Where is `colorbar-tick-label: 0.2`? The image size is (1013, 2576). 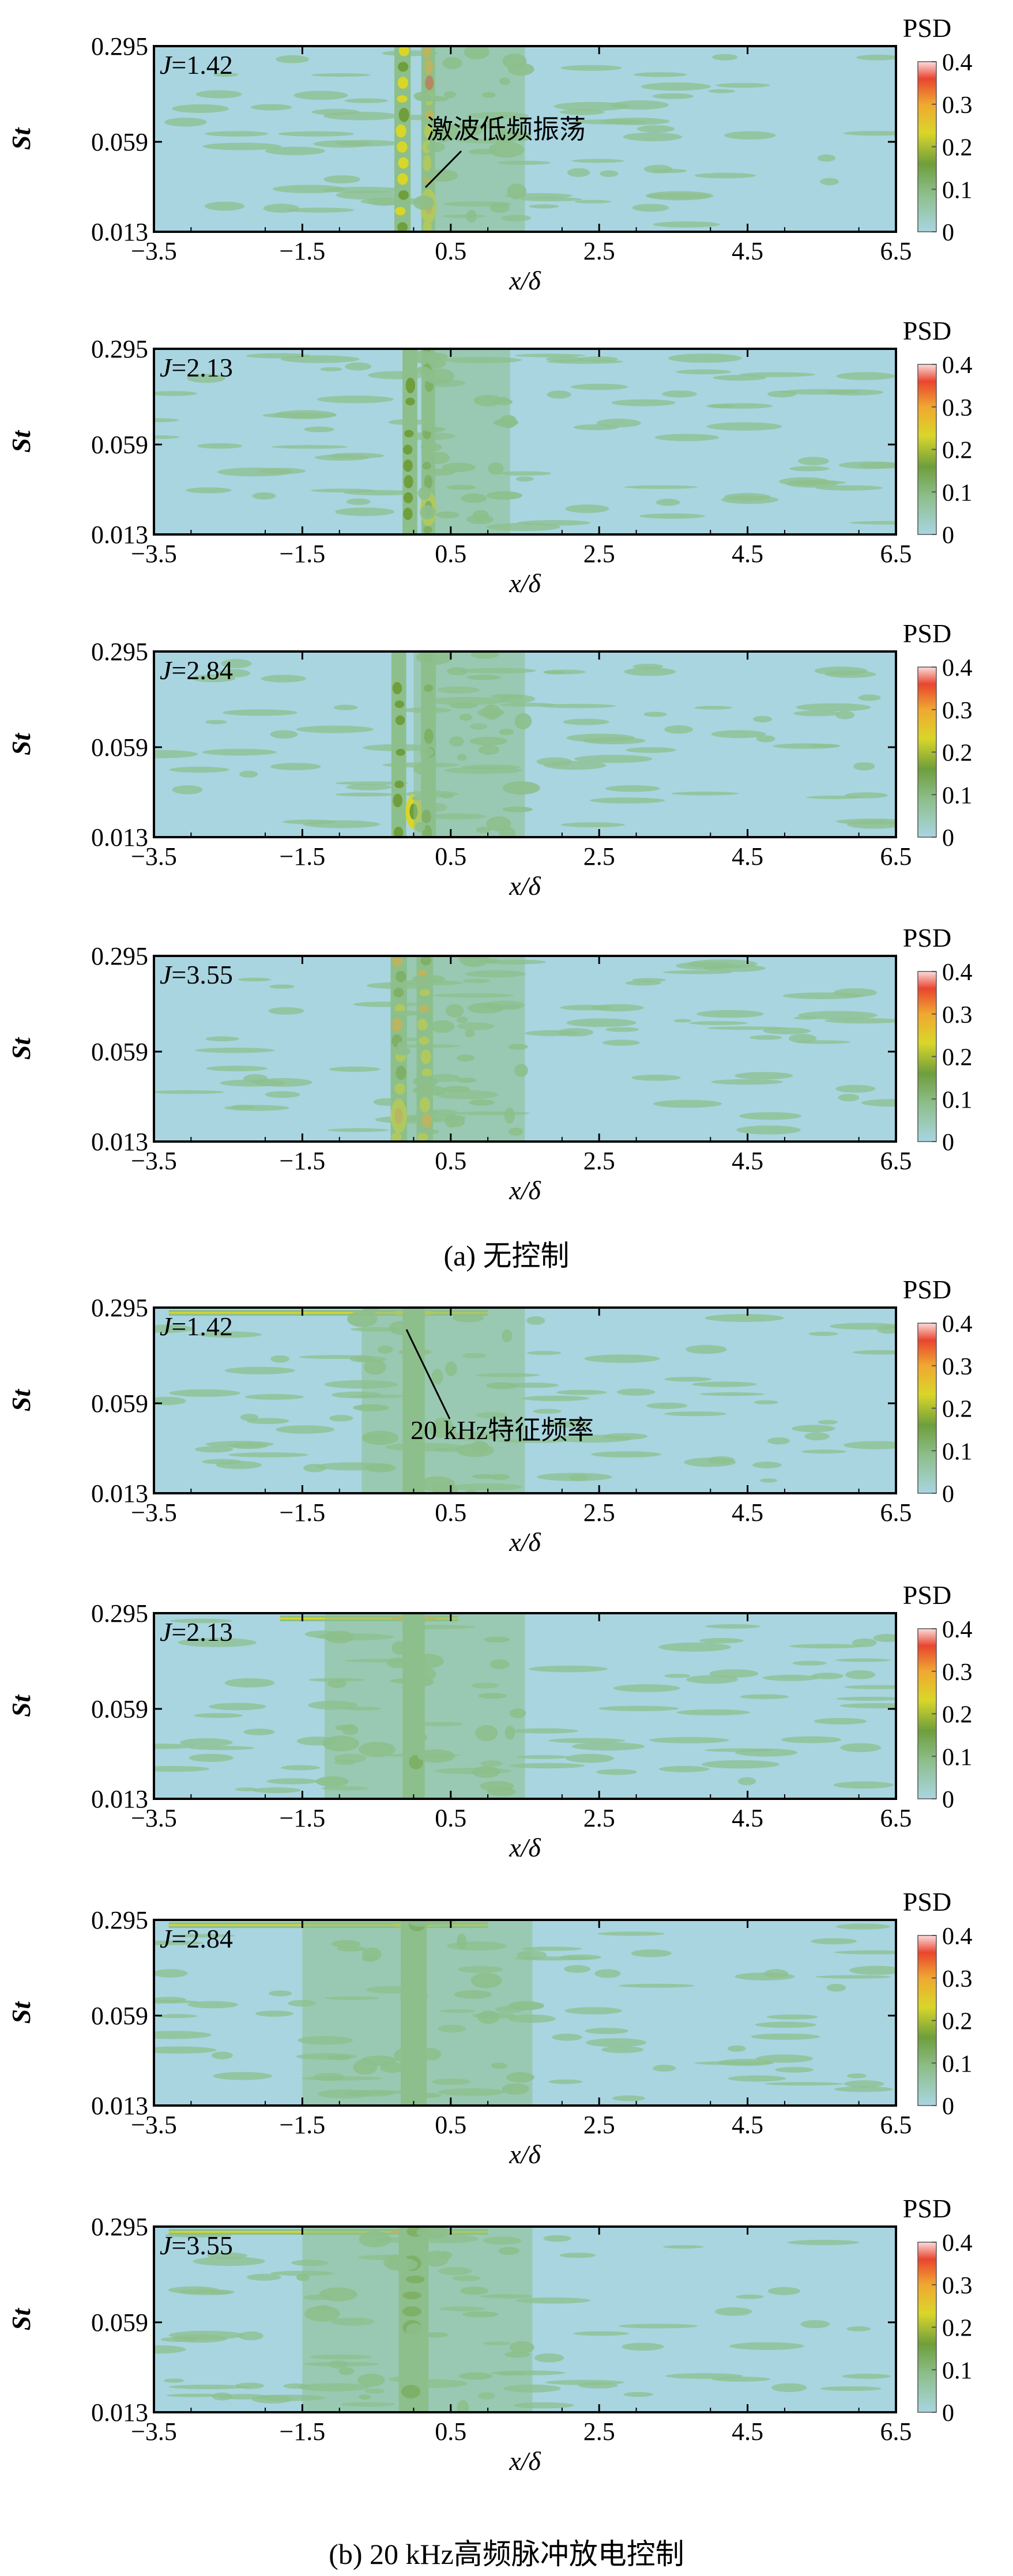 colorbar-tick-label: 0.2 is located at coordinates (957, 1058).